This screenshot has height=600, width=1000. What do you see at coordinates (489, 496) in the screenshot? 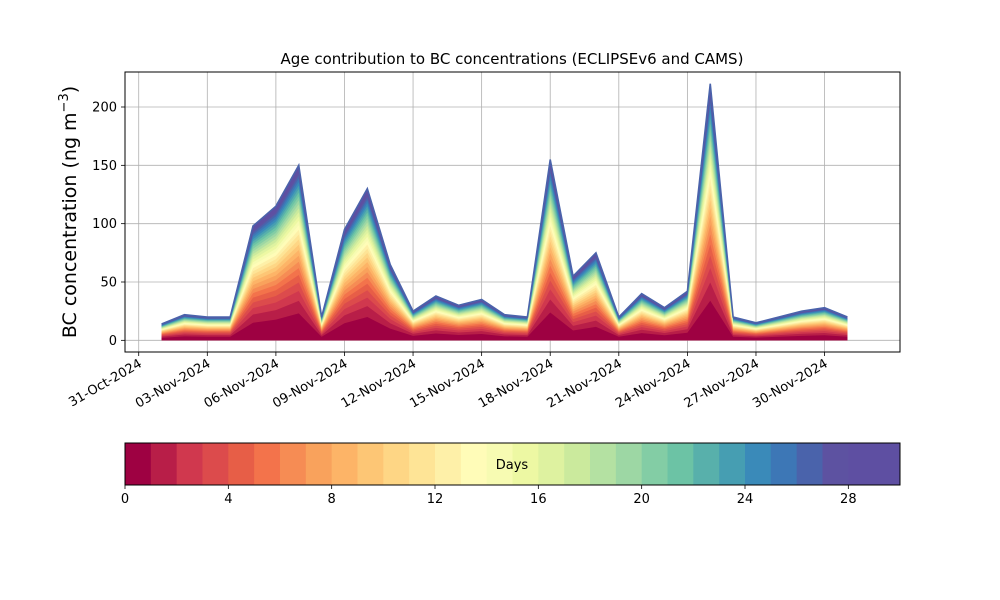
I see `colorbar-ticks: 0 4 8 12 16 20 24 28` at bounding box center [489, 496].